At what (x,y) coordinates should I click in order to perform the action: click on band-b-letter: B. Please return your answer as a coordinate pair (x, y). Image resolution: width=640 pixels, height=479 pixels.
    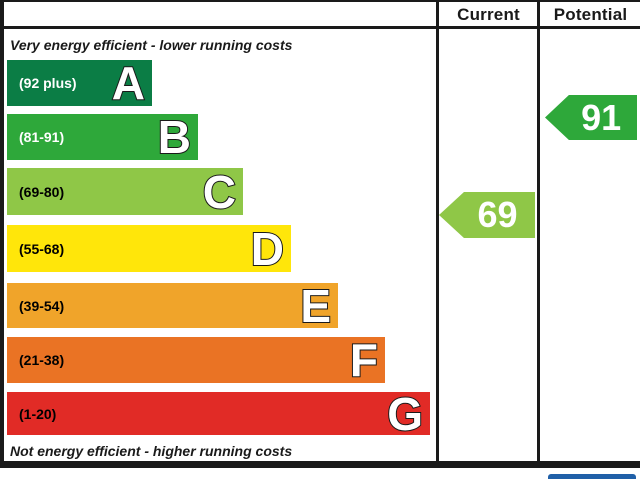
    Looking at the image, I should click on (174, 137).